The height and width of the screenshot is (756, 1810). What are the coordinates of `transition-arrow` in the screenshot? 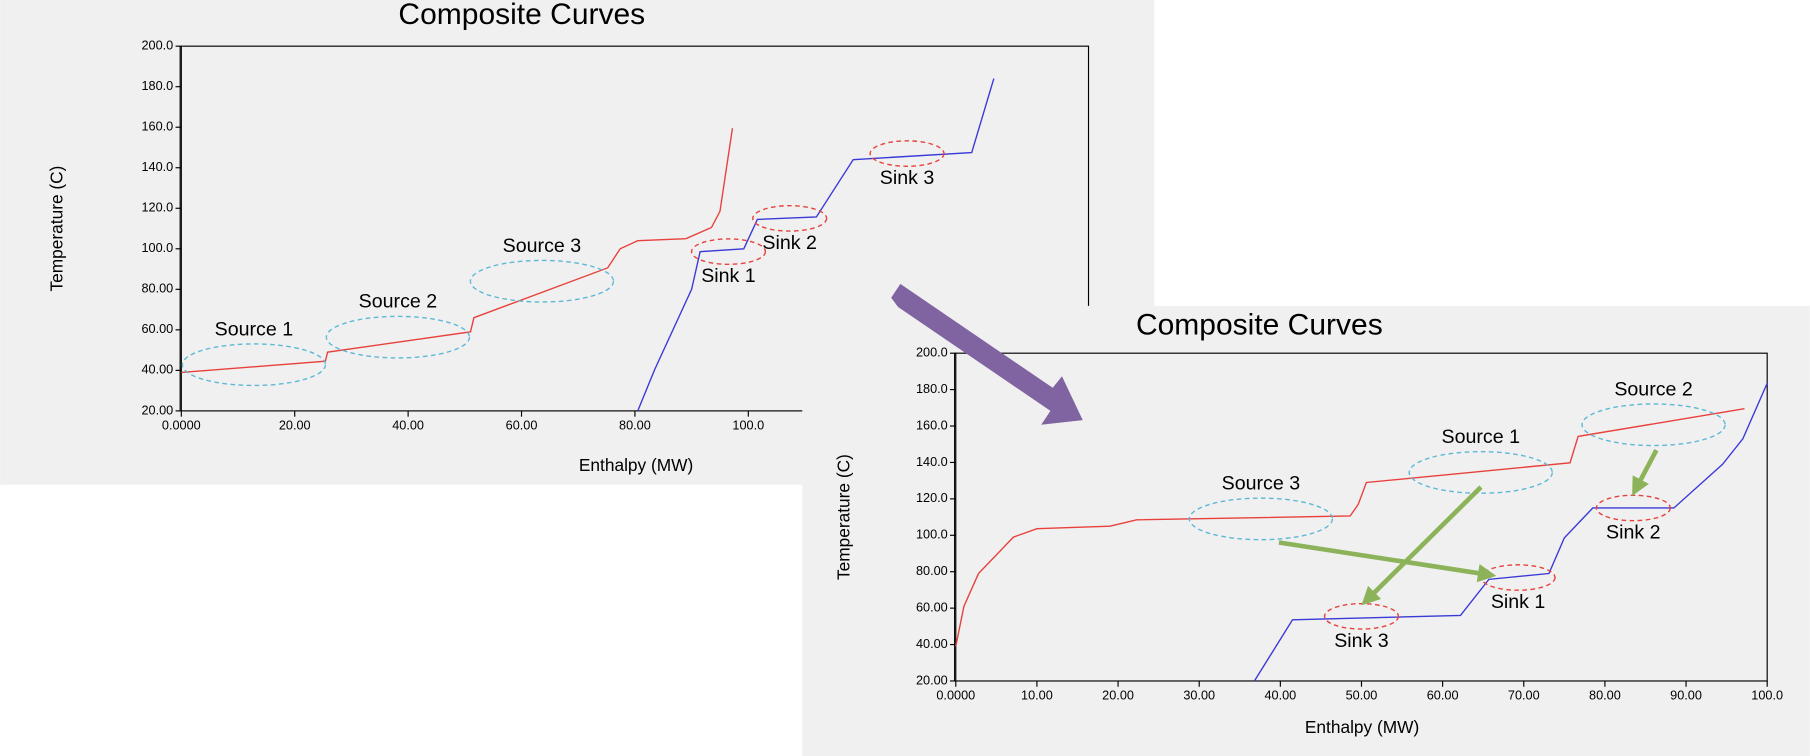 It's located at (987, 354).